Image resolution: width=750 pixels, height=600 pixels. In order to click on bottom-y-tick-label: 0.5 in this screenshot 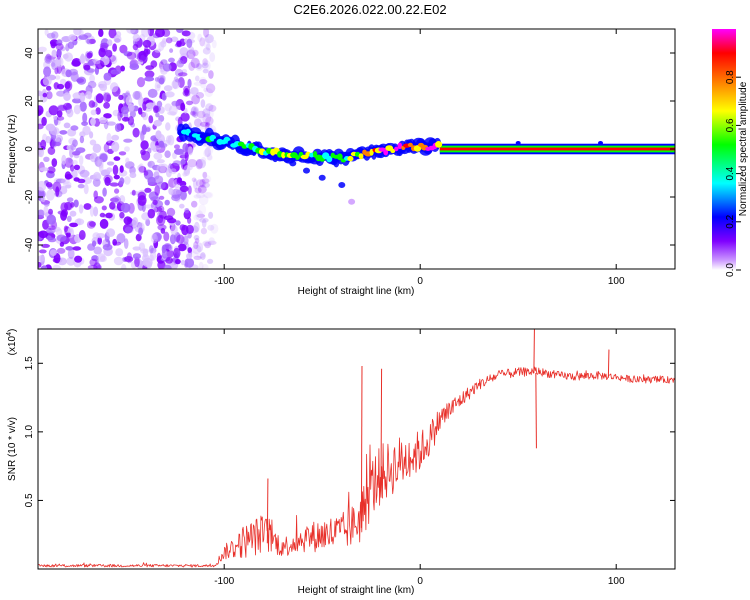, I will do `click(29, 500)`.